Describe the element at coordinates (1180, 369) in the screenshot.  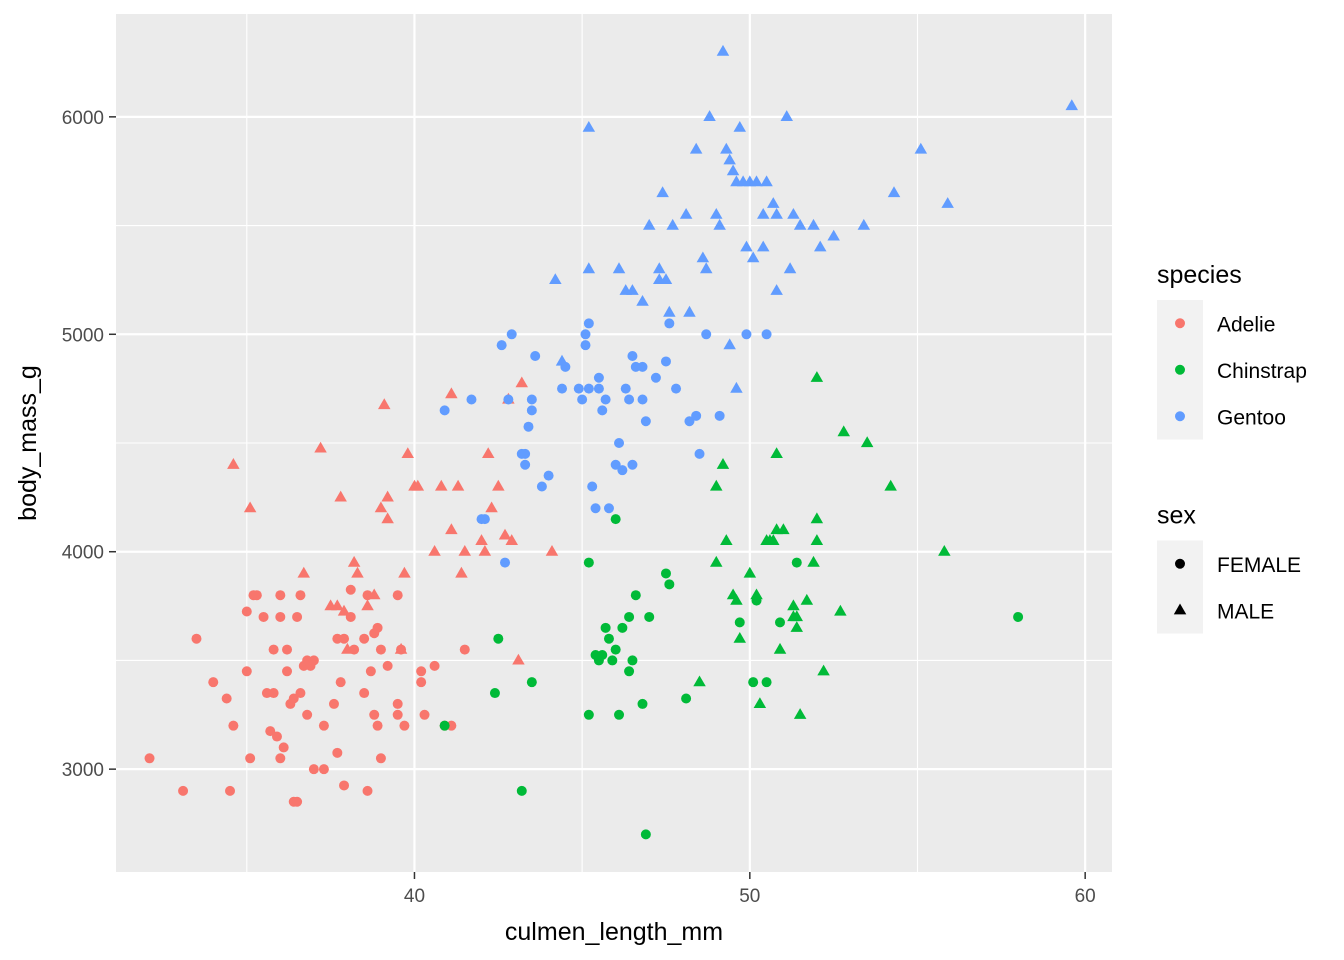
I see `legend-key-chinstrap` at that location.